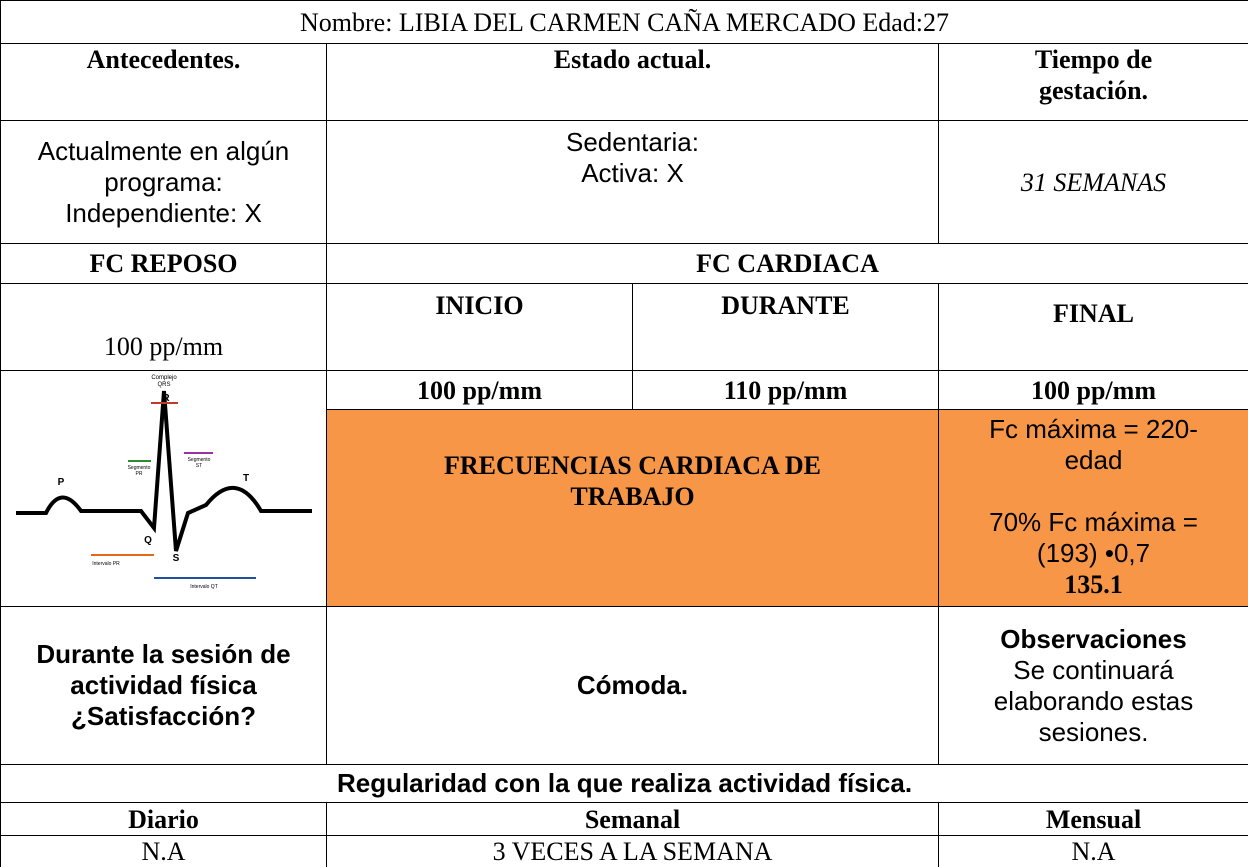 The height and width of the screenshot is (867, 1248). I want to click on row: N.A 3 VECES A LA SEMANA N.A, so click(624, 851).